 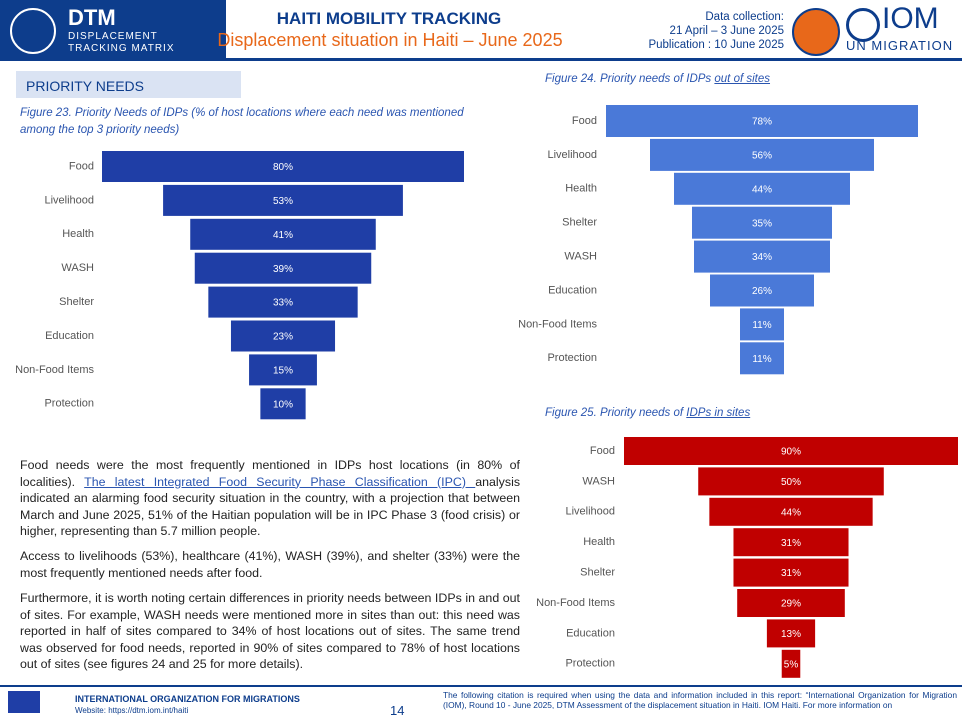 I want to click on iom-icon, so click(x=863, y=25).